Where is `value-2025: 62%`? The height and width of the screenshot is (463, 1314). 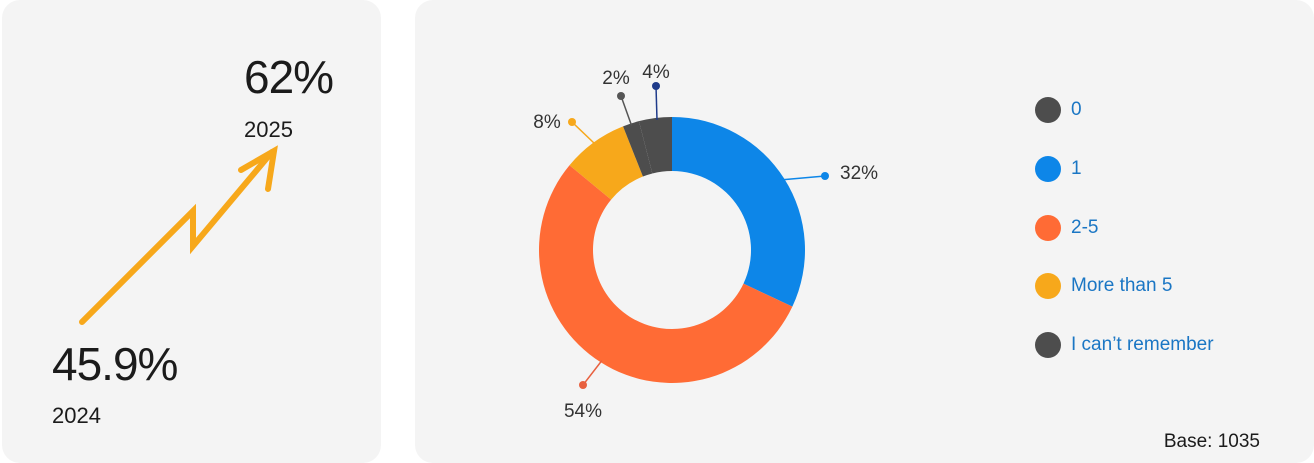
value-2025: 62% is located at coordinates (289, 77).